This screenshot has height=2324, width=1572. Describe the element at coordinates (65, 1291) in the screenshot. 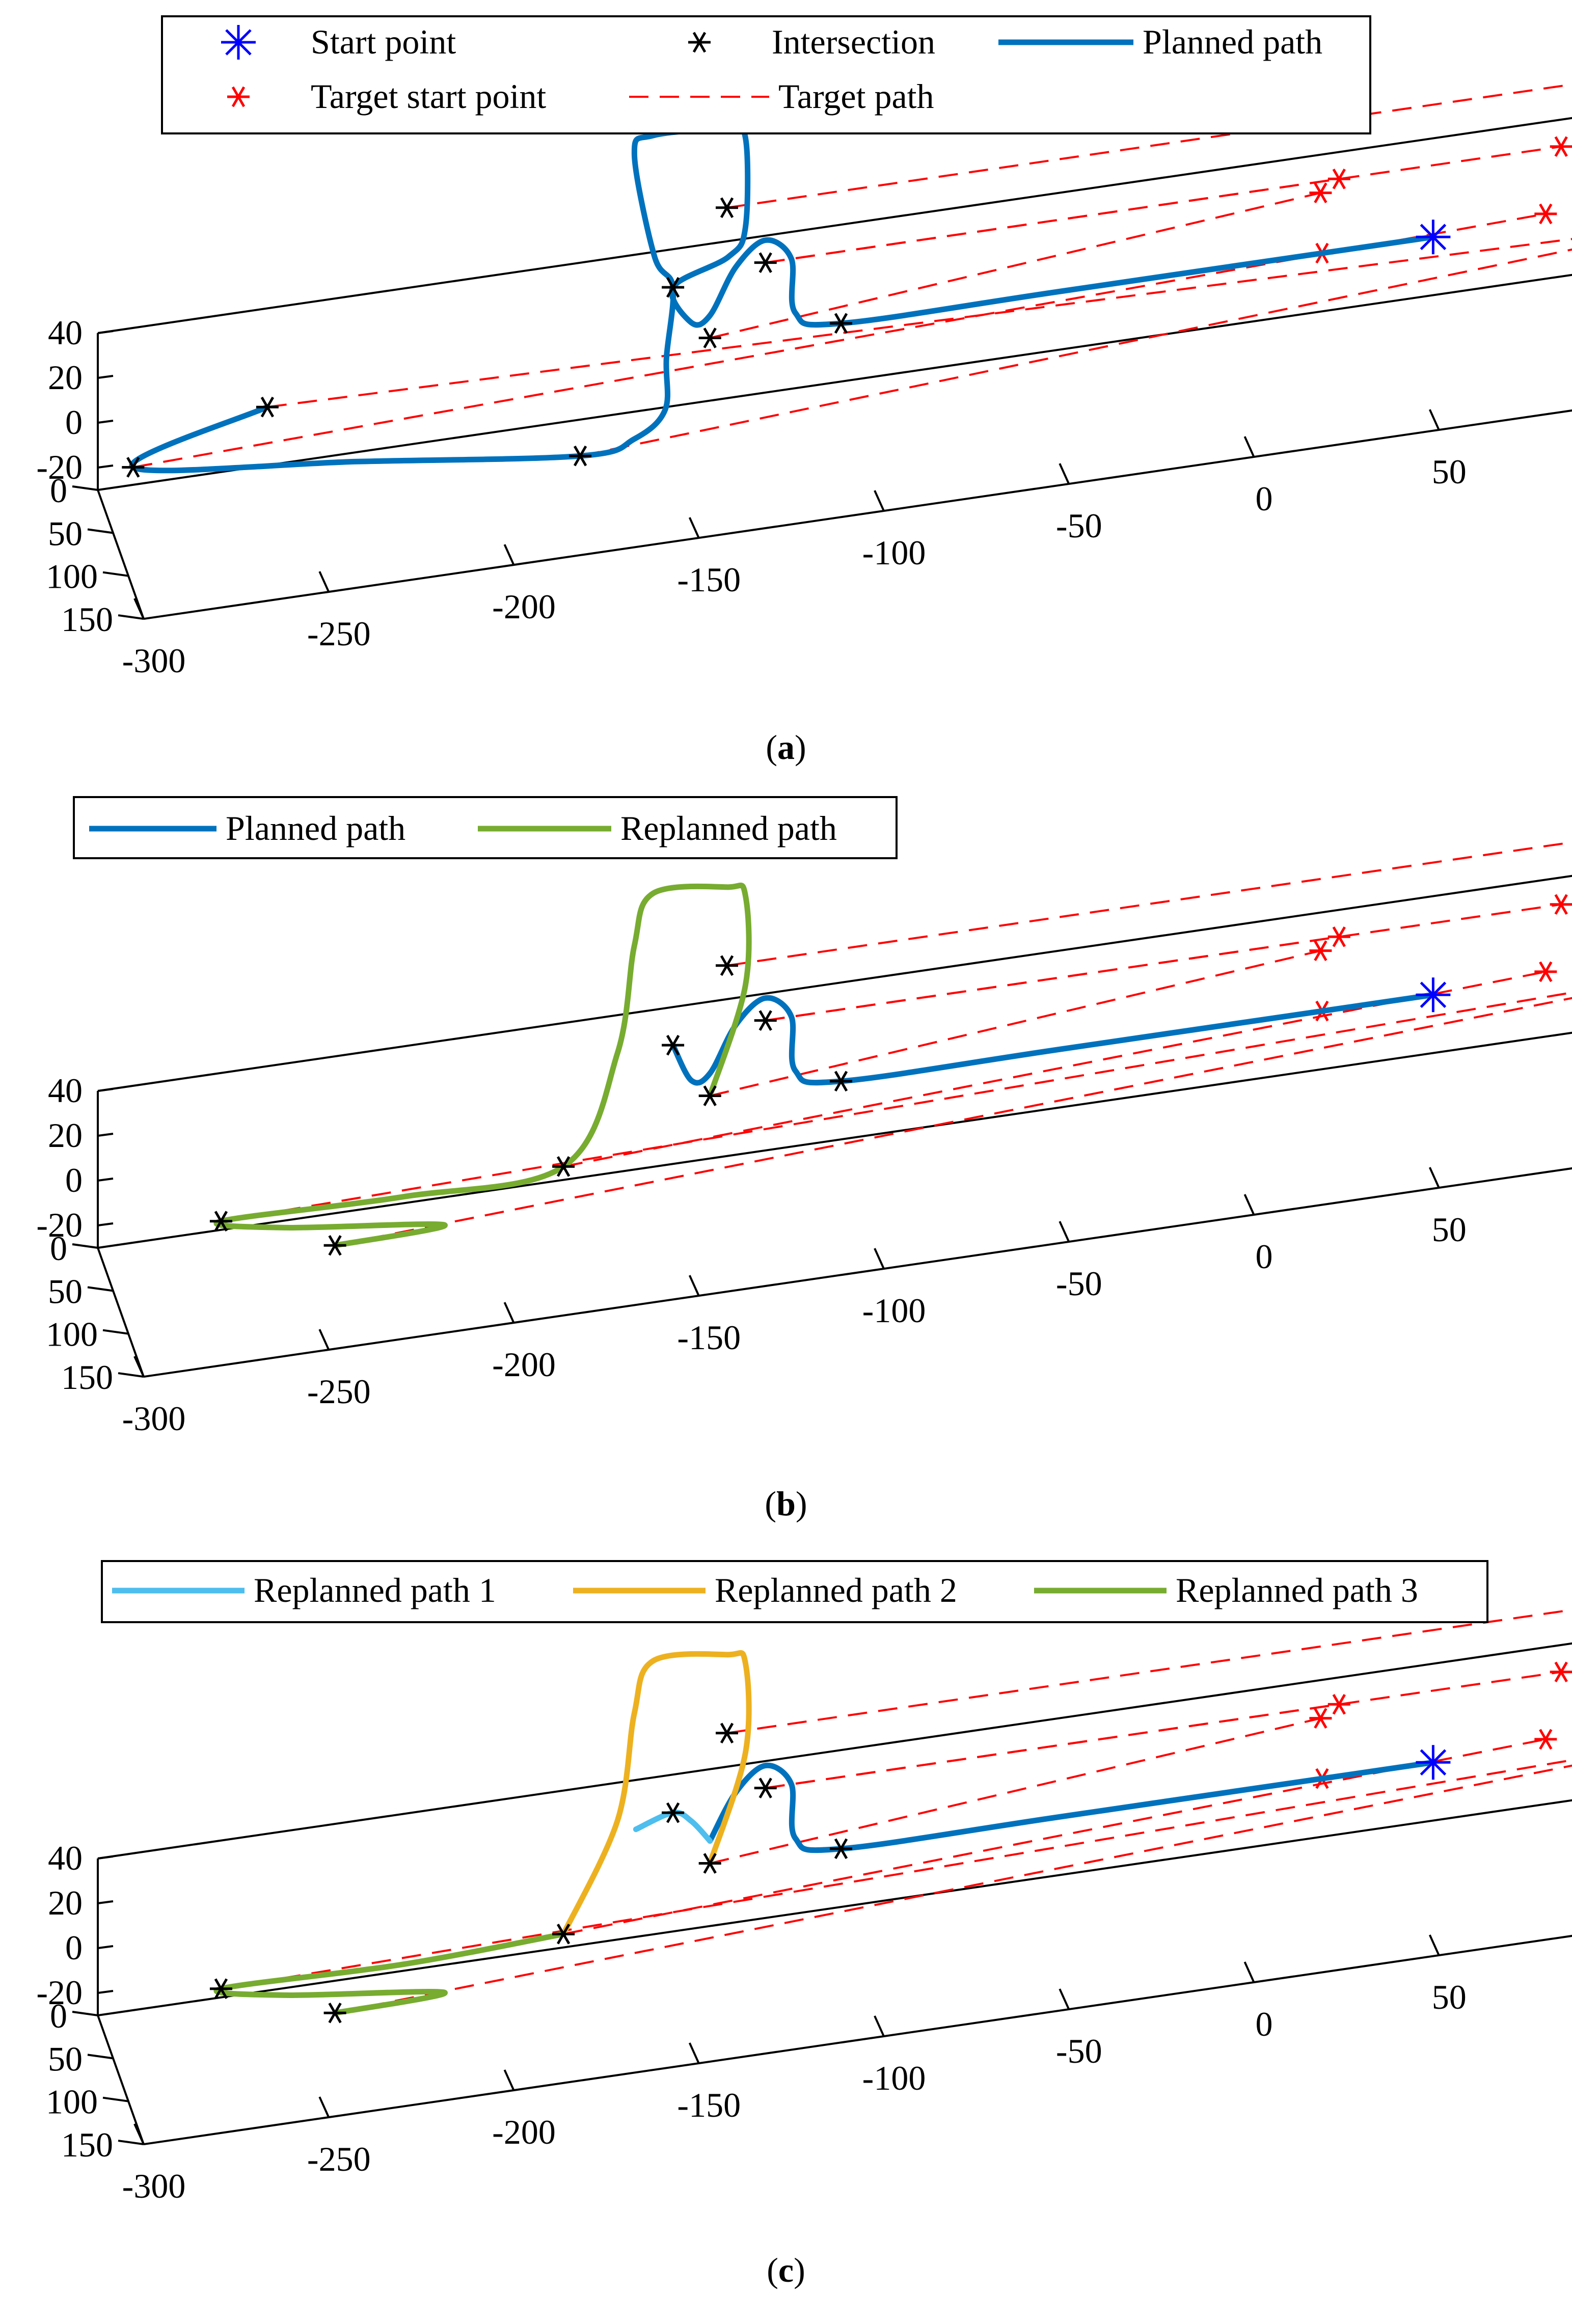

I see `y-tick-label-1: 50` at that location.